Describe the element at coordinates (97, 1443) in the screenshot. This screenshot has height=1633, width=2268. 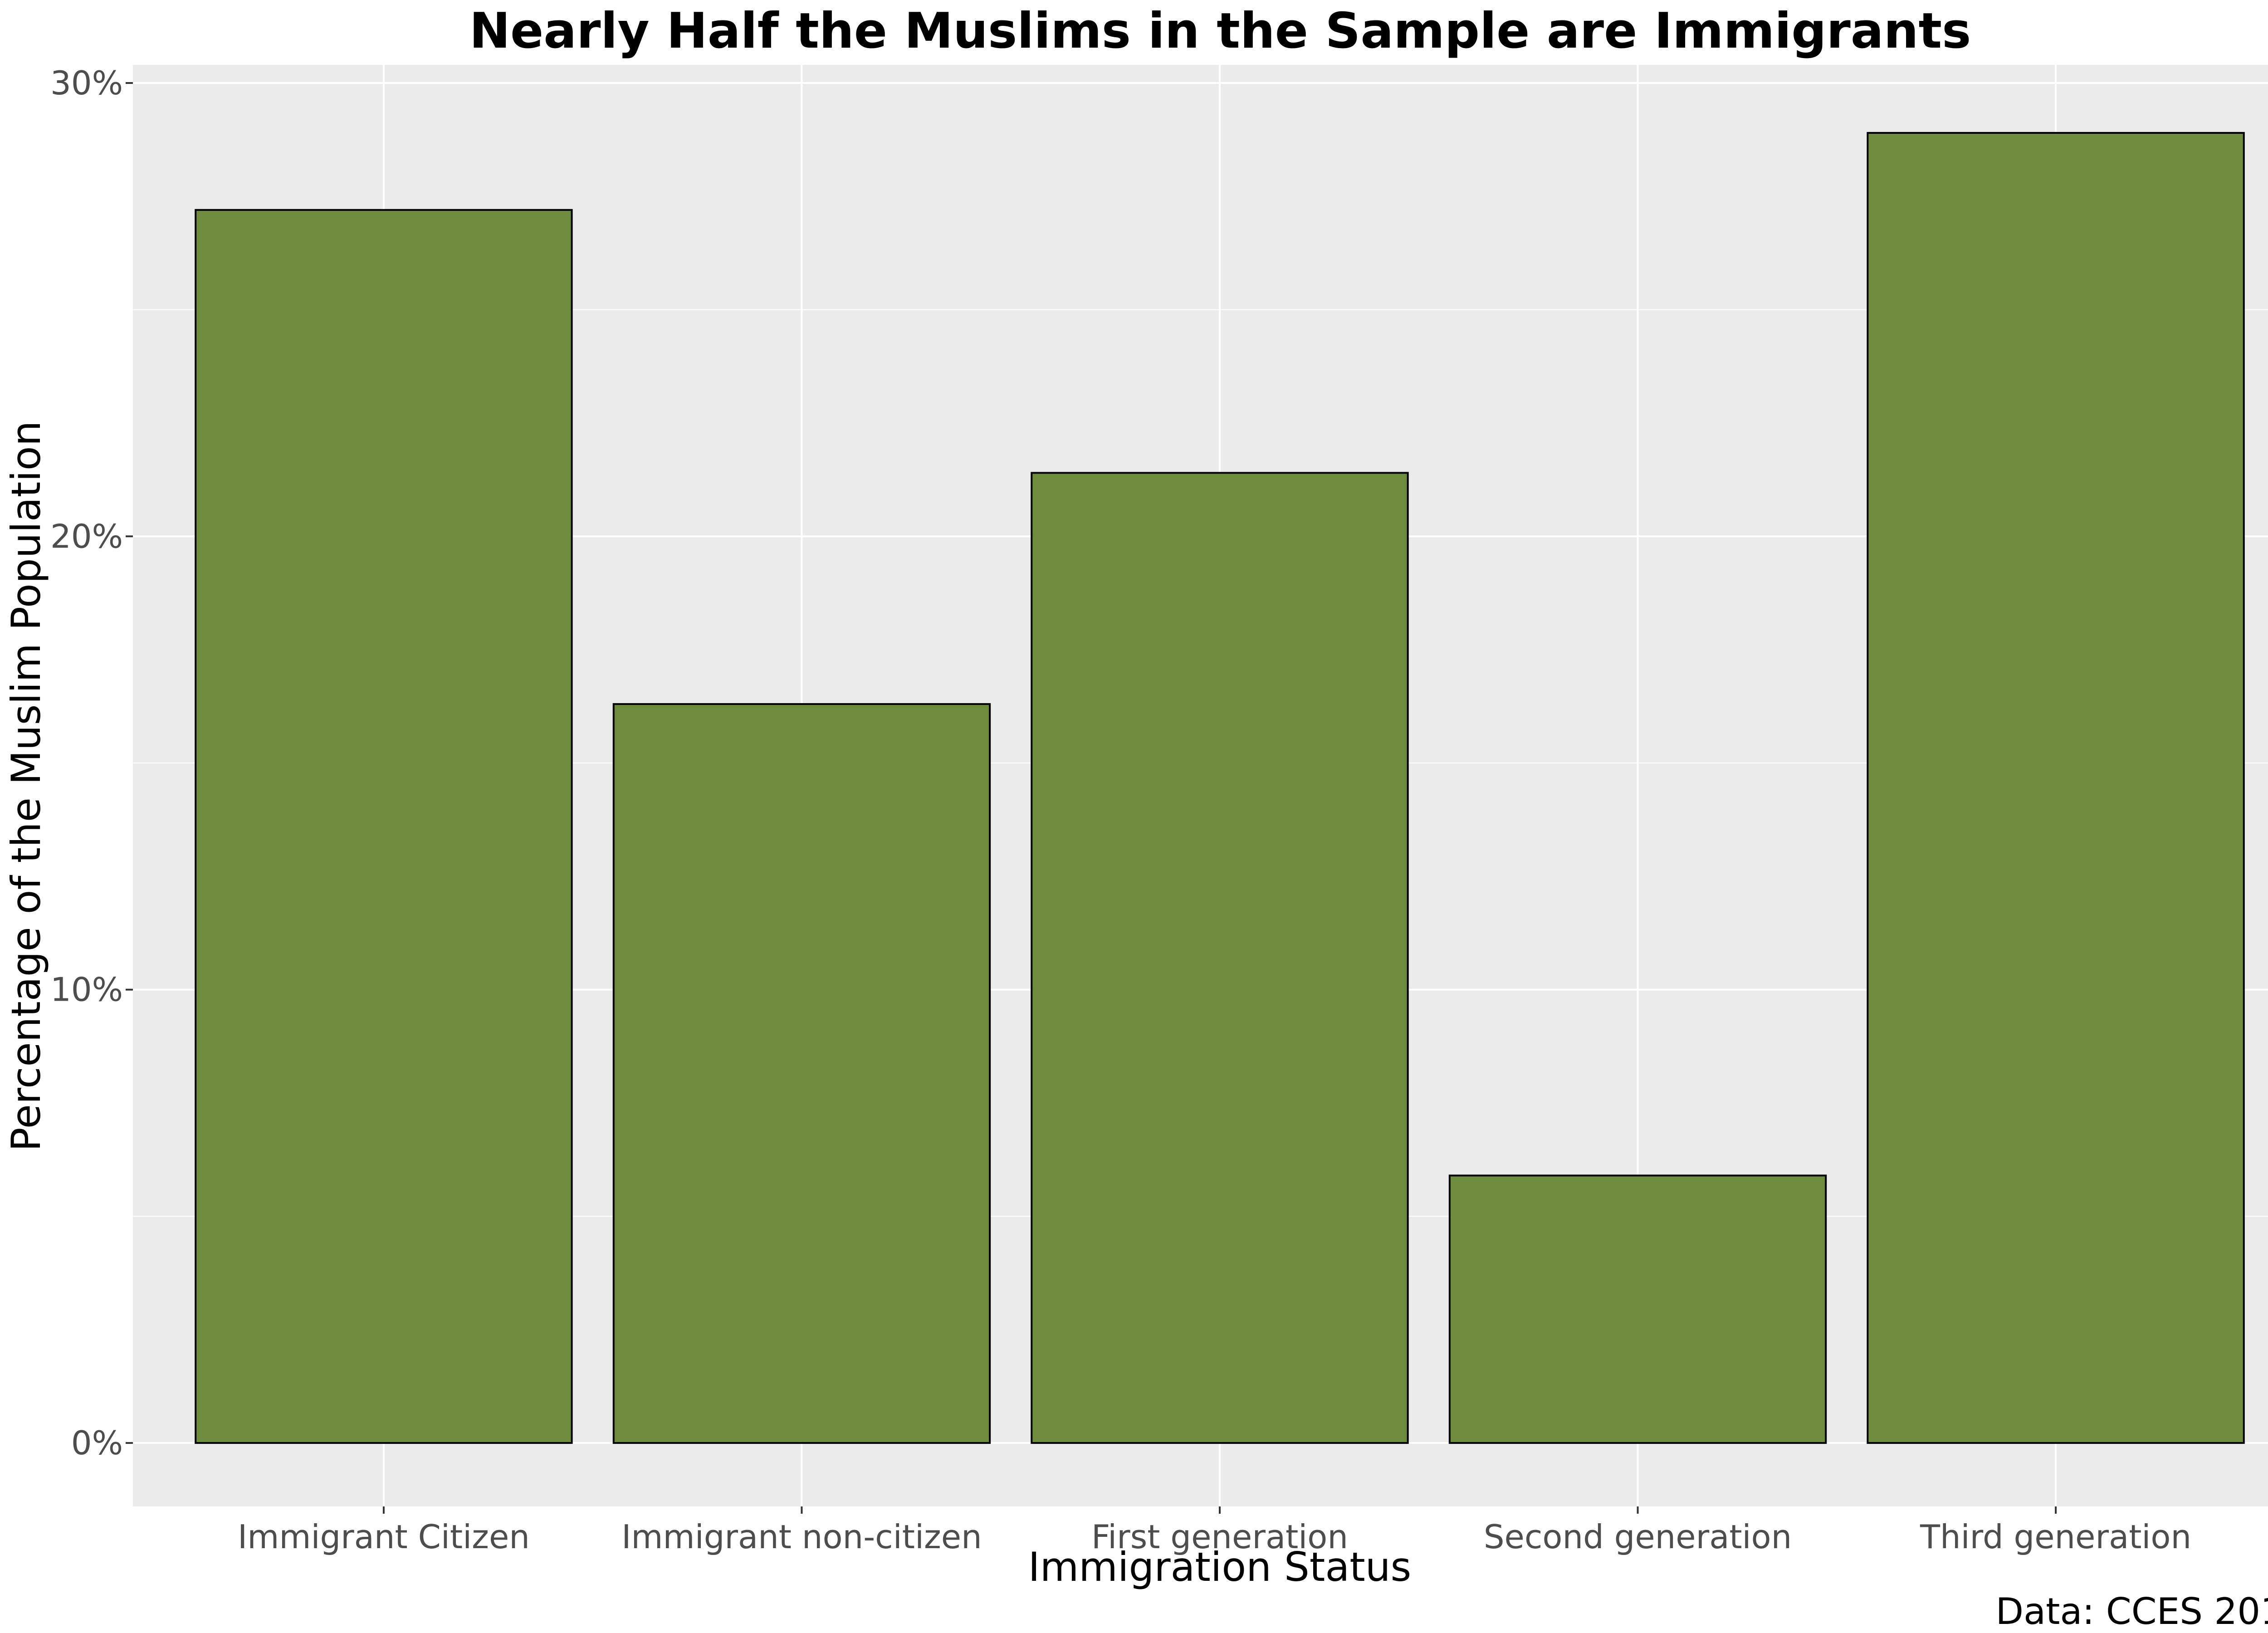
I see `y-tick-label: 0%` at that location.